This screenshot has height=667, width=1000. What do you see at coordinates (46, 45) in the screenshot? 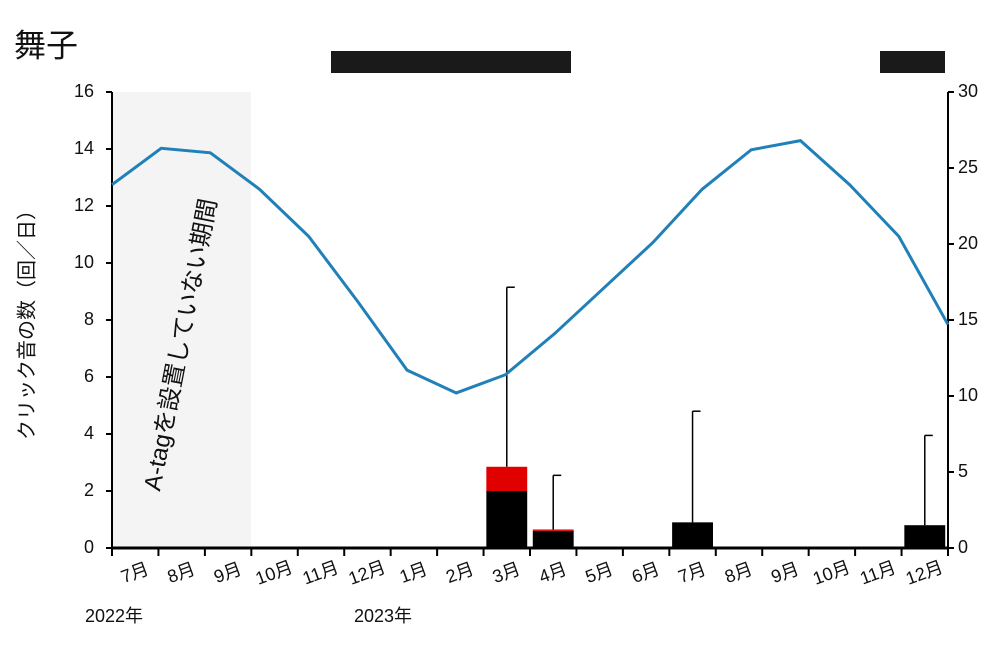
I see `chart-title: 舞子` at bounding box center [46, 45].